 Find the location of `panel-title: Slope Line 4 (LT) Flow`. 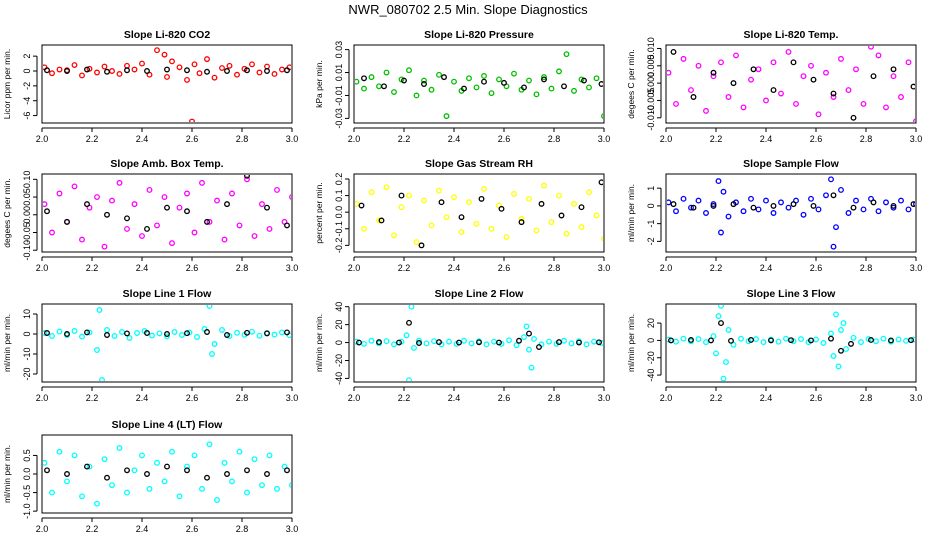

panel-title: Slope Line 4 (LT) Flow is located at coordinates (167, 425).